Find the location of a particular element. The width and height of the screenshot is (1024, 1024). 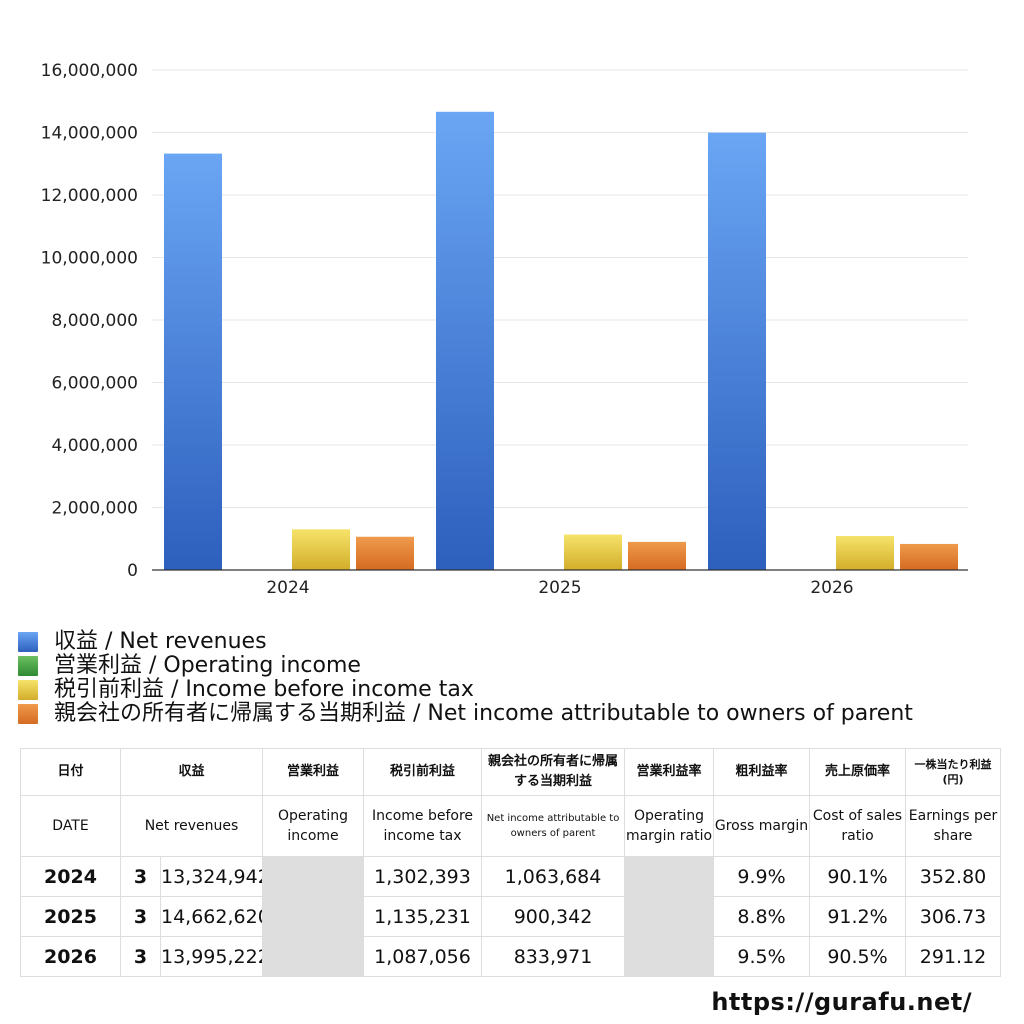

header-cost-en: Cost of sales ratio is located at coordinates (858, 826).